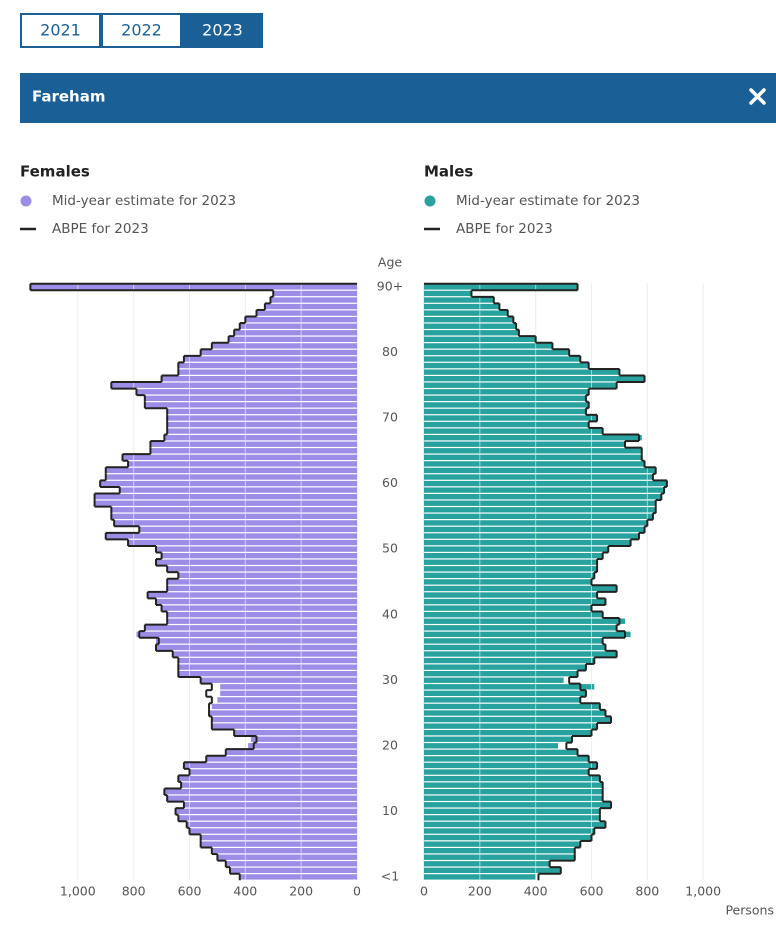 The width and height of the screenshot is (776, 927). Describe the element at coordinates (69, 97) in the screenshot. I see `header-title: Fareham` at that location.